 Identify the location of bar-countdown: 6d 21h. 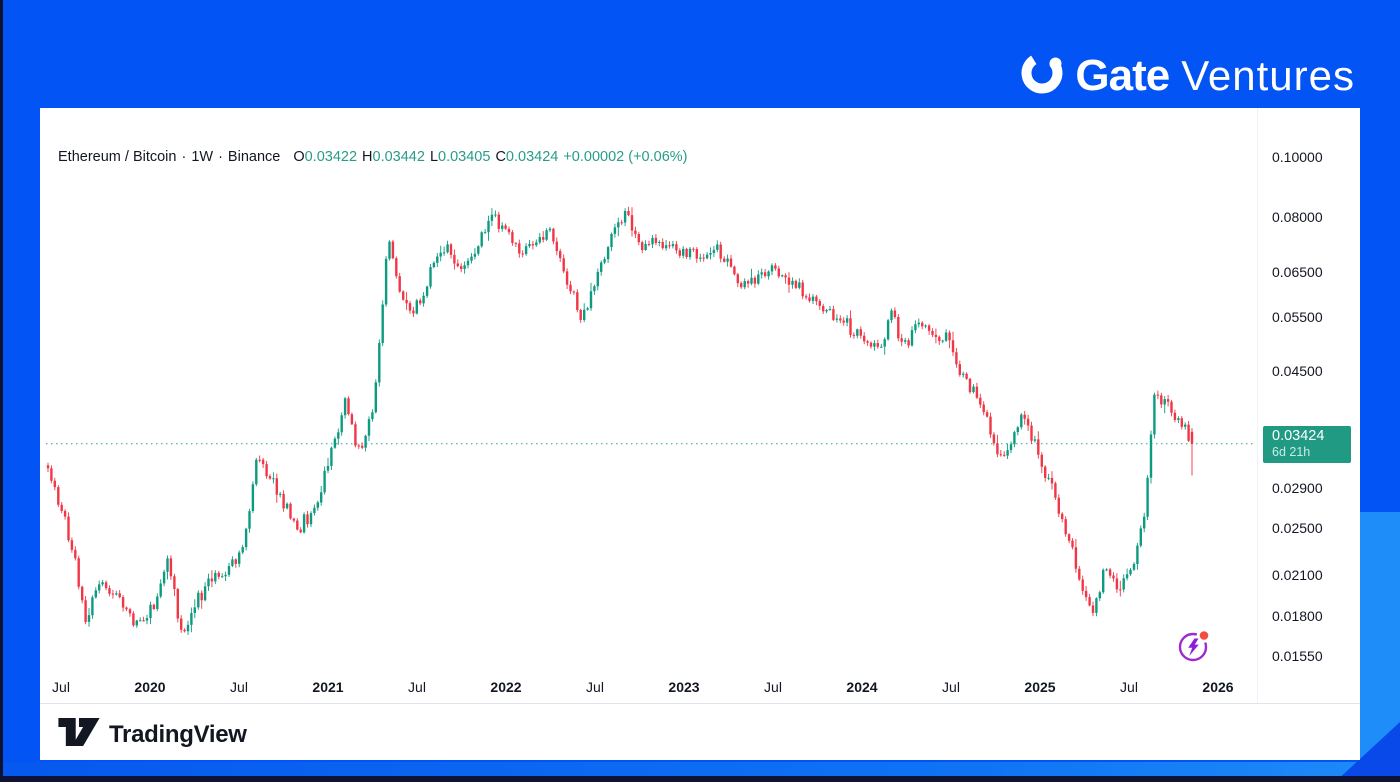
(1291, 452).